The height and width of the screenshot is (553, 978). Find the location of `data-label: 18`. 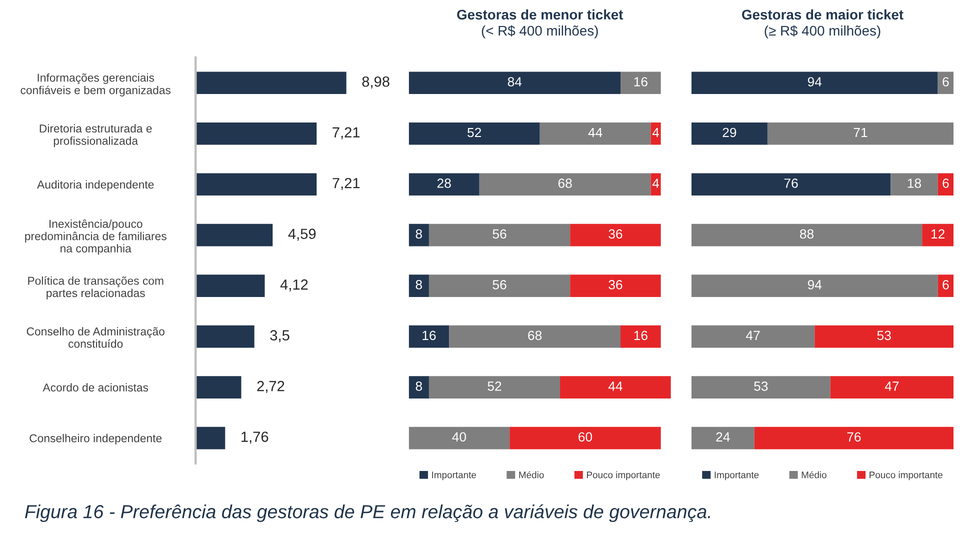

data-label: 18 is located at coordinates (914, 183).